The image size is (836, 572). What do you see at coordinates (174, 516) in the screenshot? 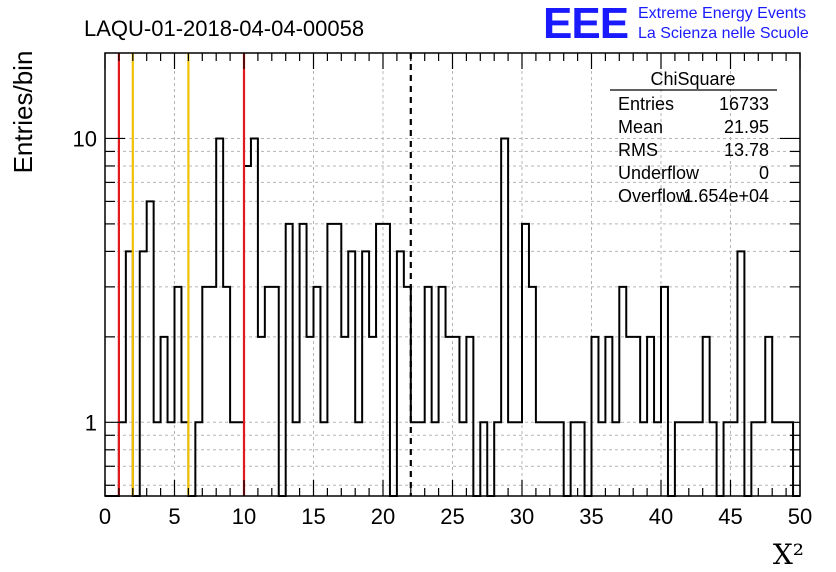
I see `x-tick-label: 5` at bounding box center [174, 516].